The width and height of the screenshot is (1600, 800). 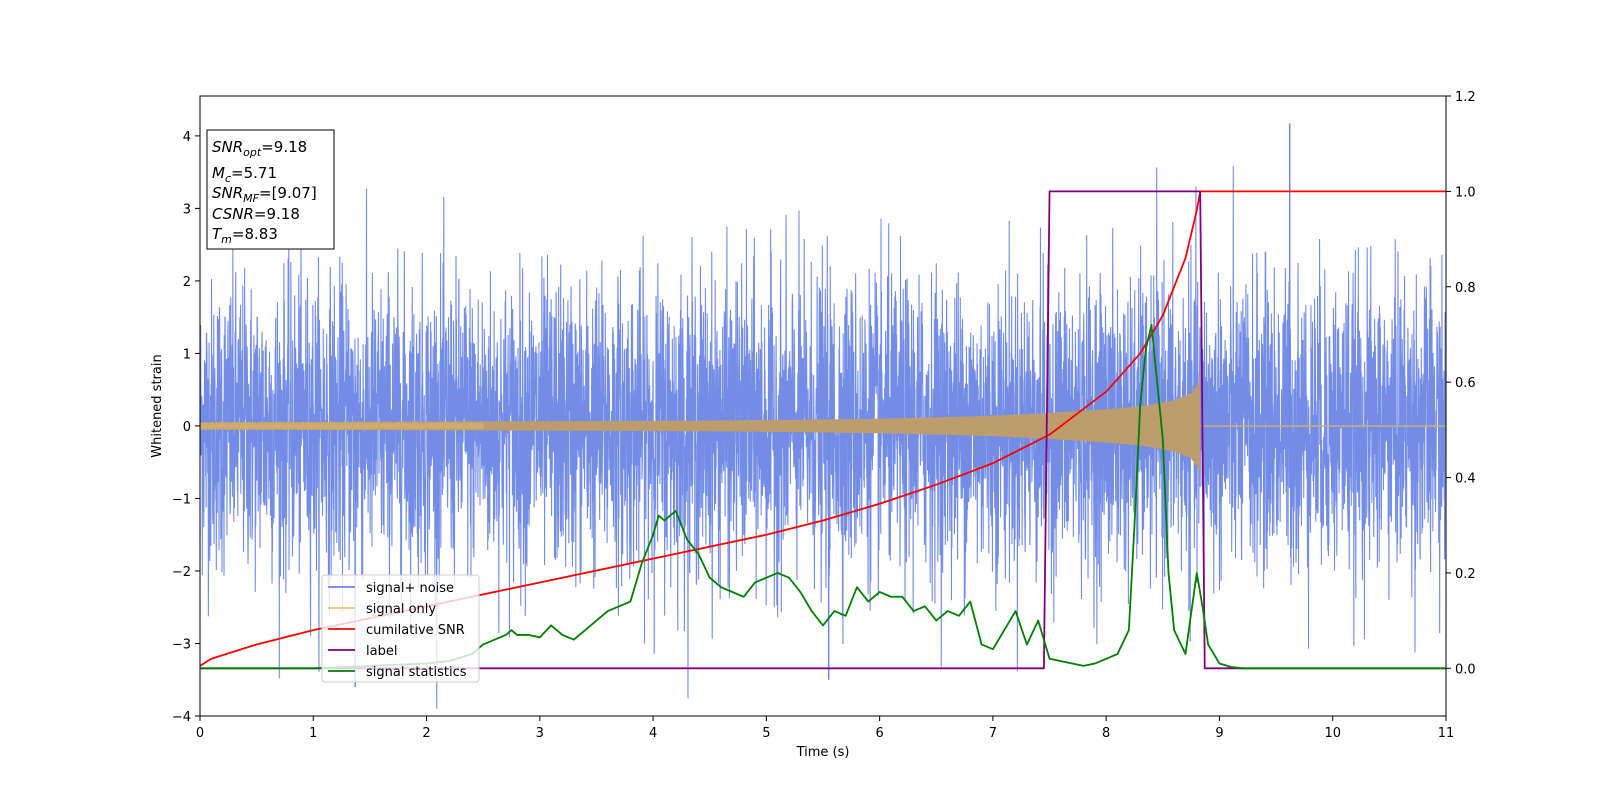 I want to click on x-tick-label: 7, so click(x=993, y=733).